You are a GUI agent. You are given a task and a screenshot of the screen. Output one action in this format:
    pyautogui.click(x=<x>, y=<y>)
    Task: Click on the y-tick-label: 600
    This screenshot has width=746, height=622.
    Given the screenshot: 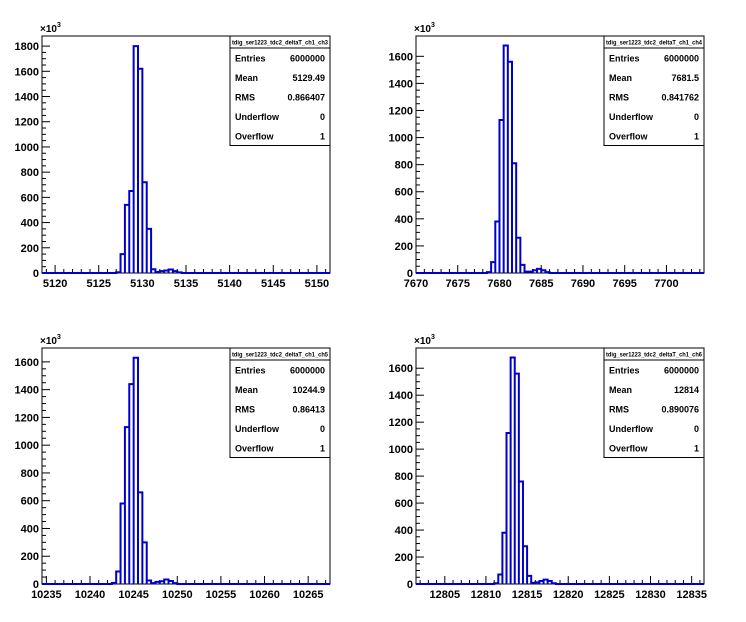 What is the action you would take?
    pyautogui.click(x=30, y=502)
    